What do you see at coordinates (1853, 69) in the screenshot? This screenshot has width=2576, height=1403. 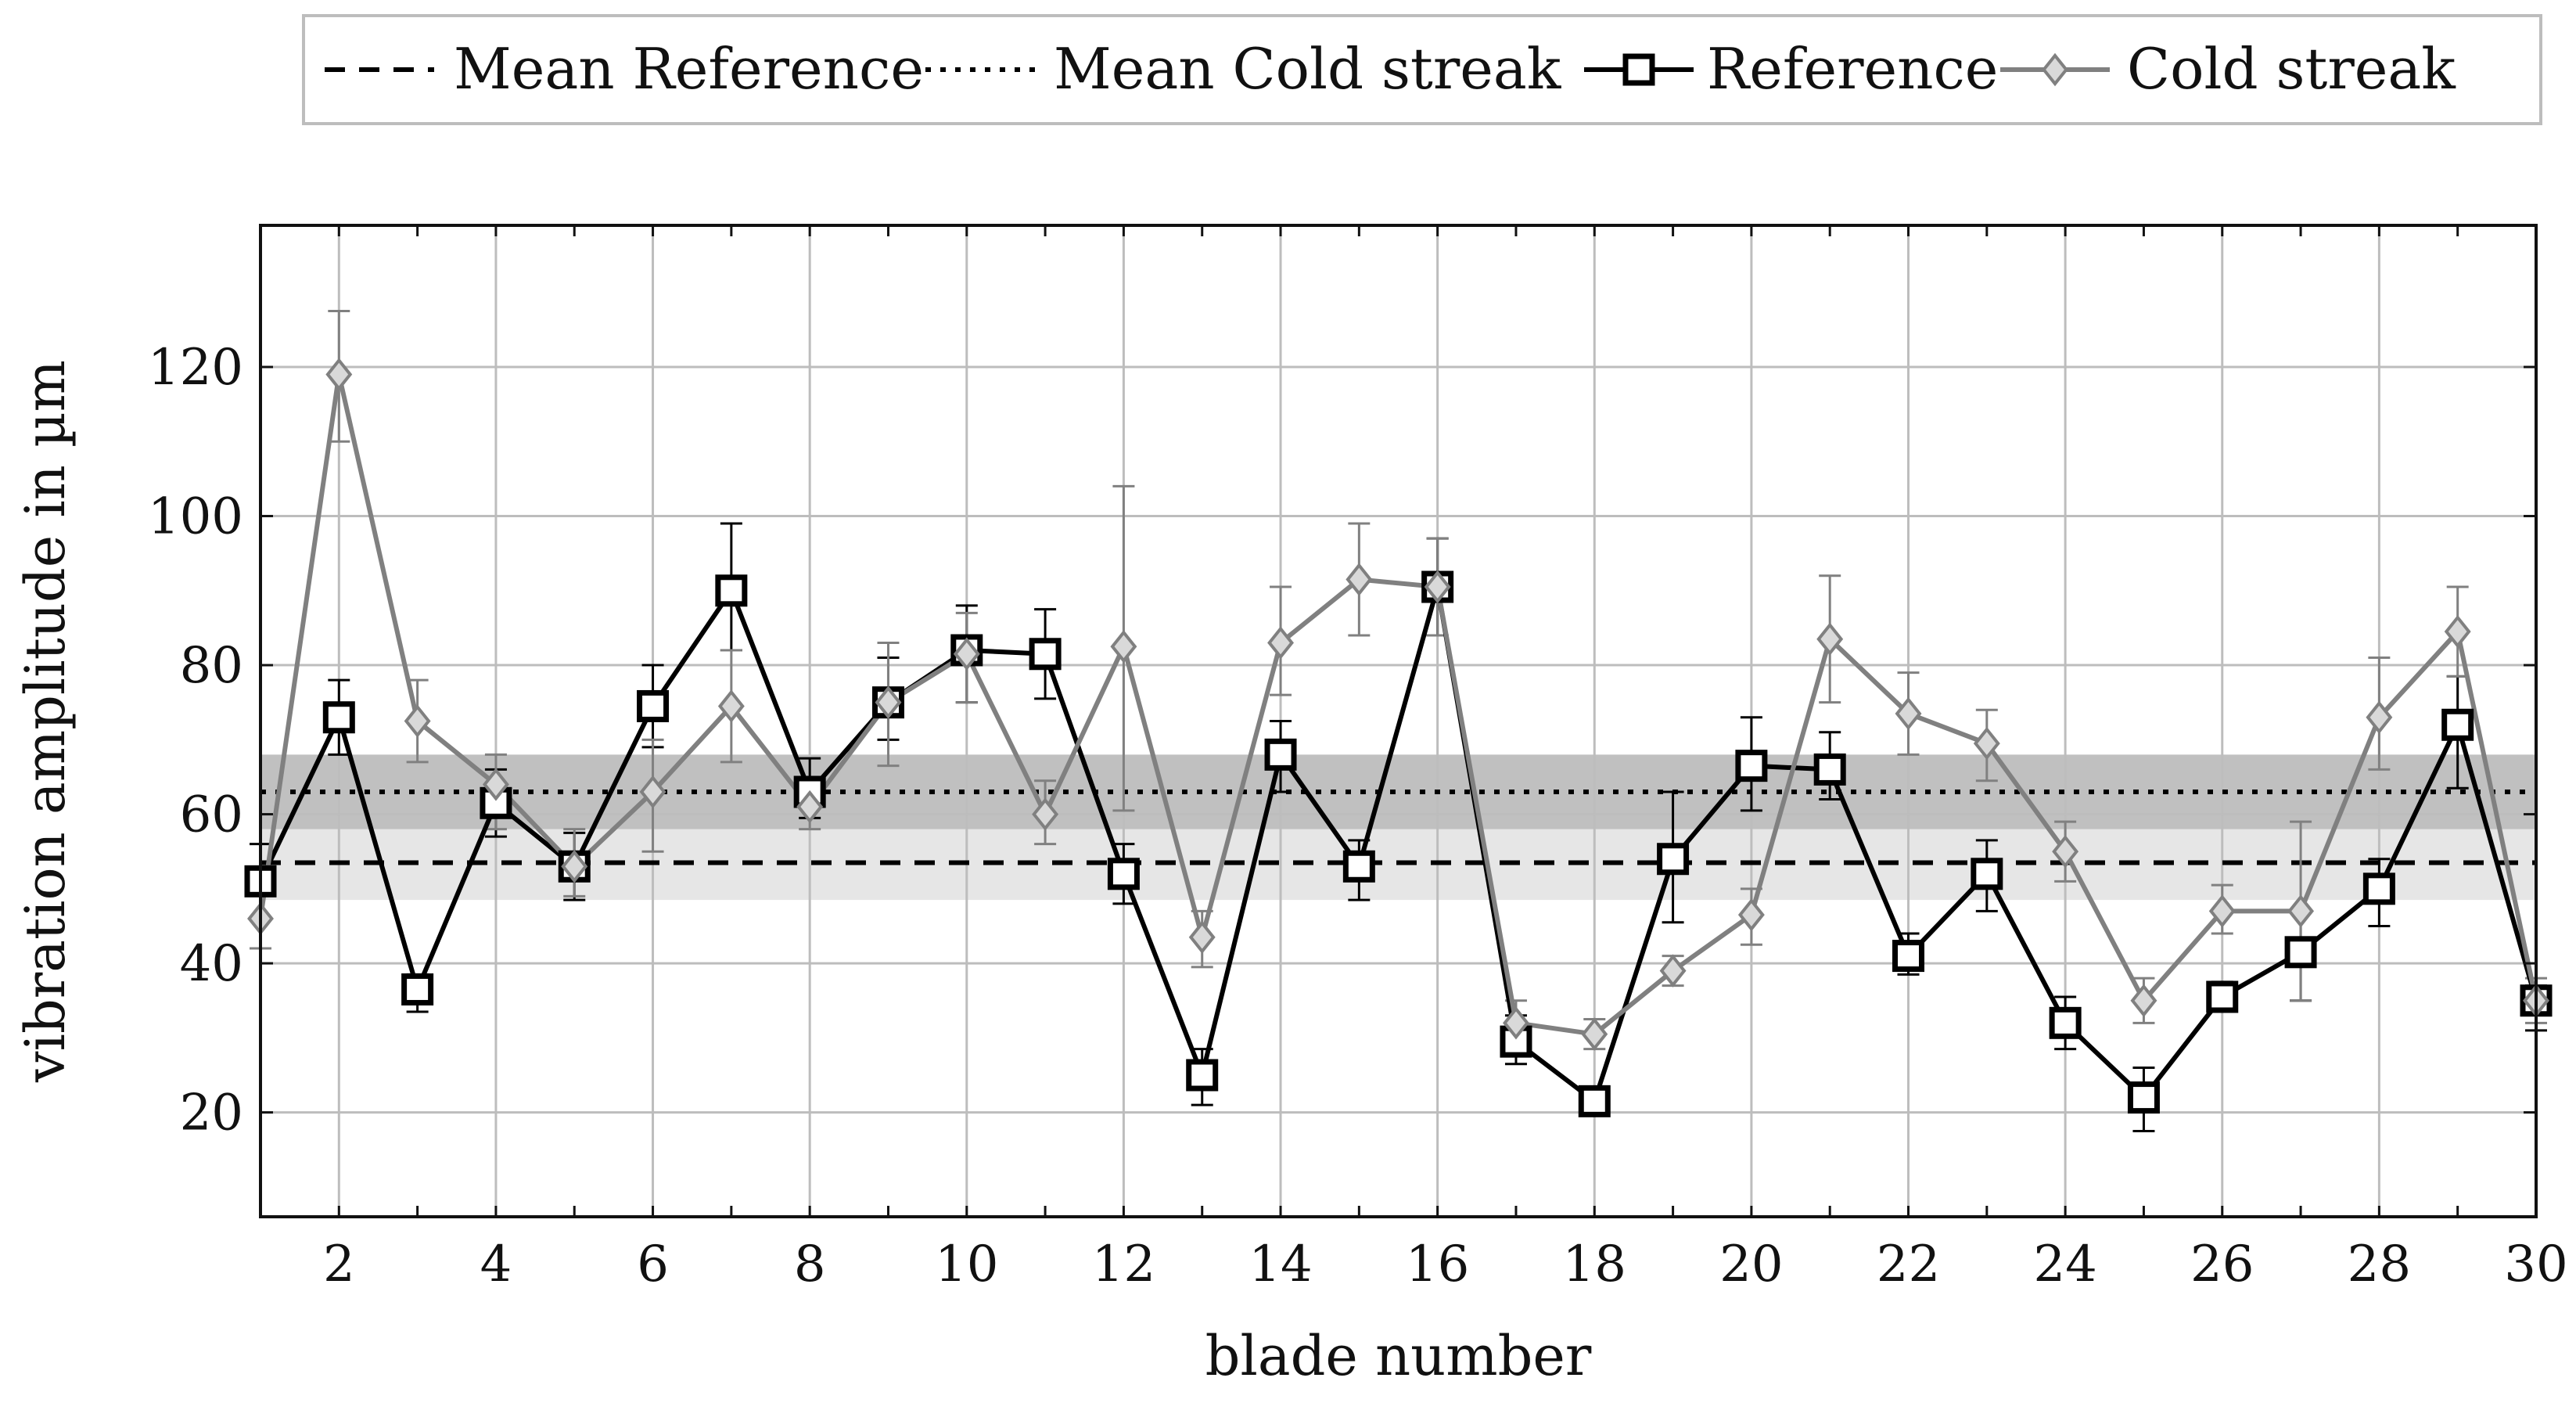 I see `legend-label: Reference` at bounding box center [1853, 69].